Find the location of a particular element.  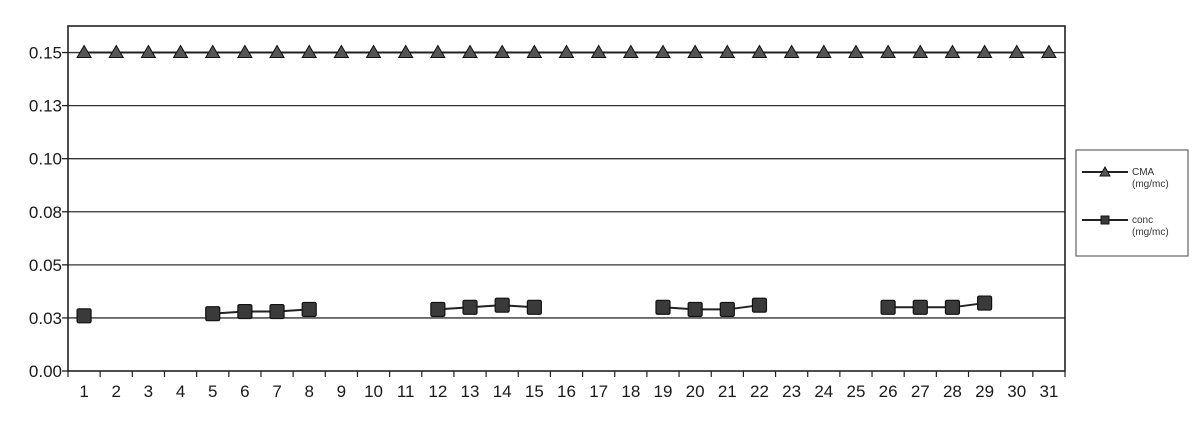

y-tick-label: 0.08 is located at coordinates (45, 212).